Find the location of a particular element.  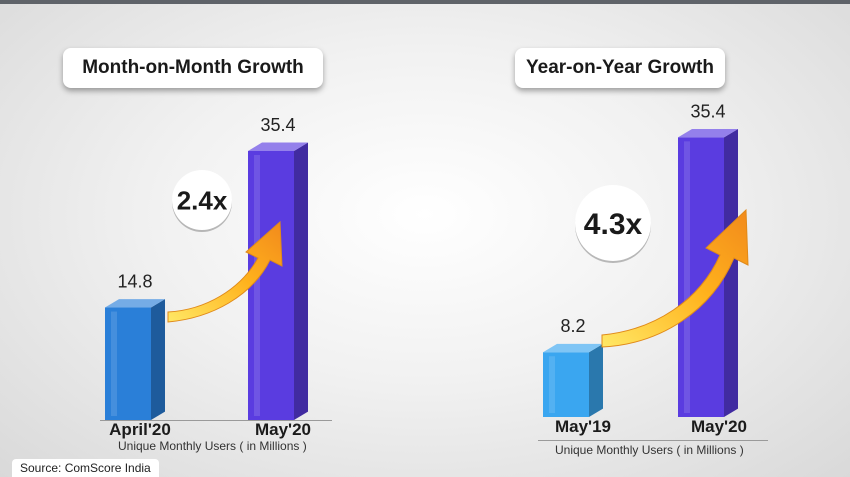

chart-title: Year-on-Year Growth is located at coordinates (620, 68).